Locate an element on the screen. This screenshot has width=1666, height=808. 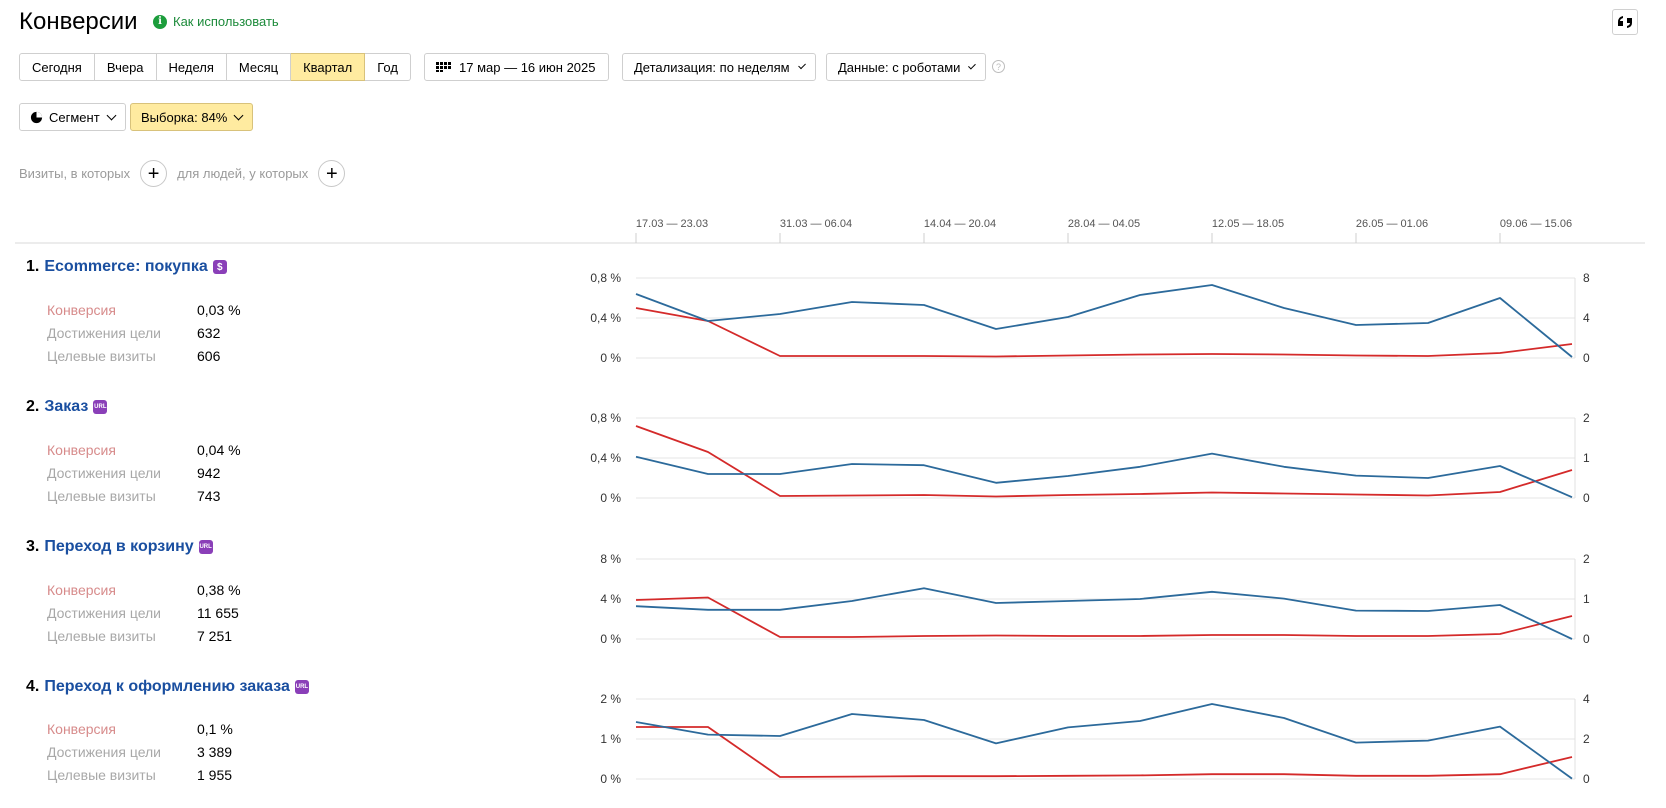
left-tick-label: 2 % is located at coordinates (610, 699).